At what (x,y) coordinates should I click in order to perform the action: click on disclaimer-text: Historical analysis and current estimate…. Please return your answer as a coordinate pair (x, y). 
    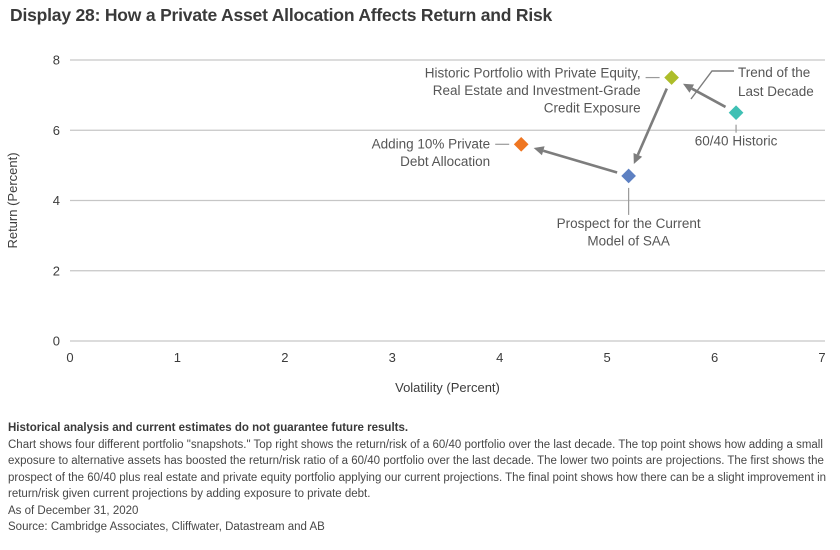
    Looking at the image, I should click on (208, 428).